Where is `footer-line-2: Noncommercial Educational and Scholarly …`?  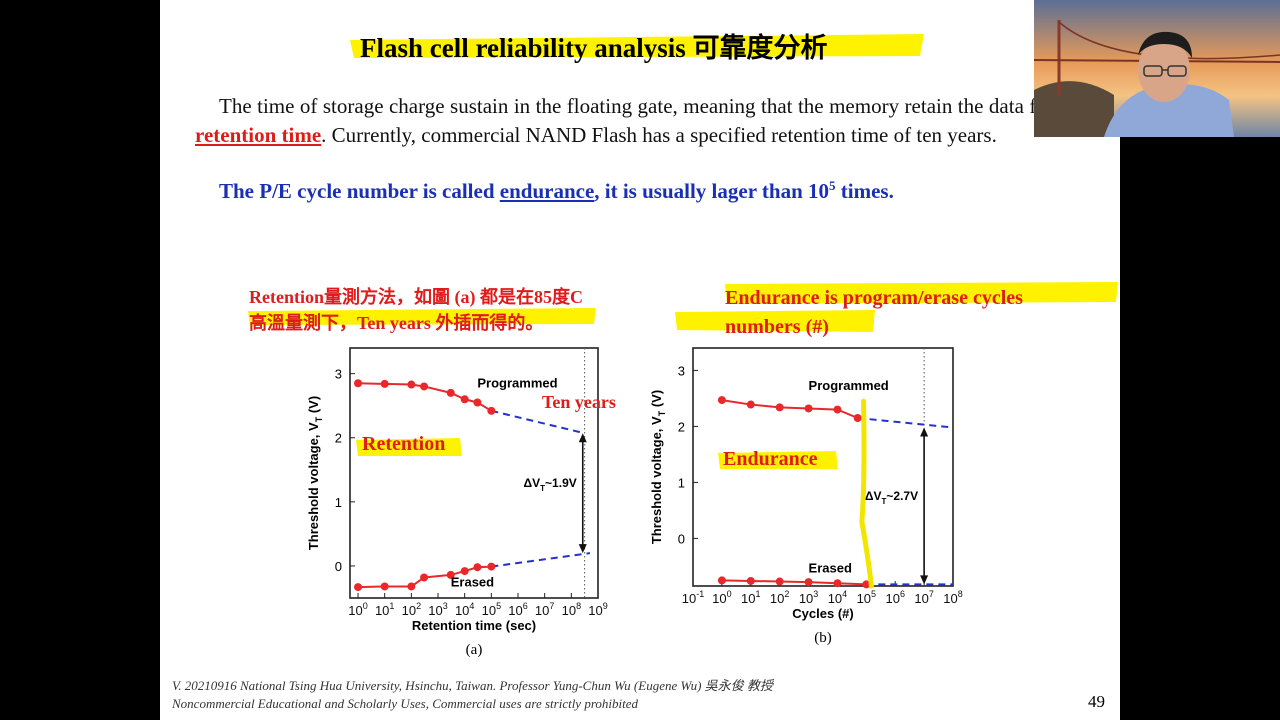
footer-line-2: Noncommercial Educational and Scholarly … is located at coordinates (405, 703).